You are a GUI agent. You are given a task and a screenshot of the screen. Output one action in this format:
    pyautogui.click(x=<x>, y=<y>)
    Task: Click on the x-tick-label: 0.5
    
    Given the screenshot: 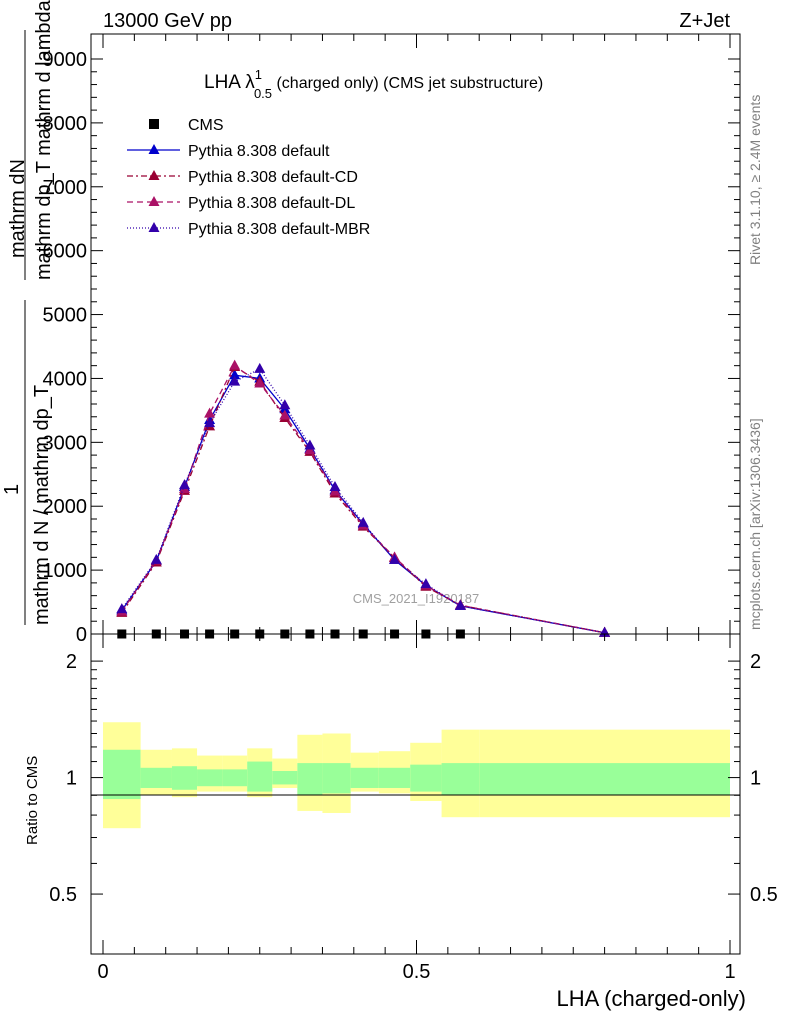 What is the action you would take?
    pyautogui.click(x=417, y=972)
    